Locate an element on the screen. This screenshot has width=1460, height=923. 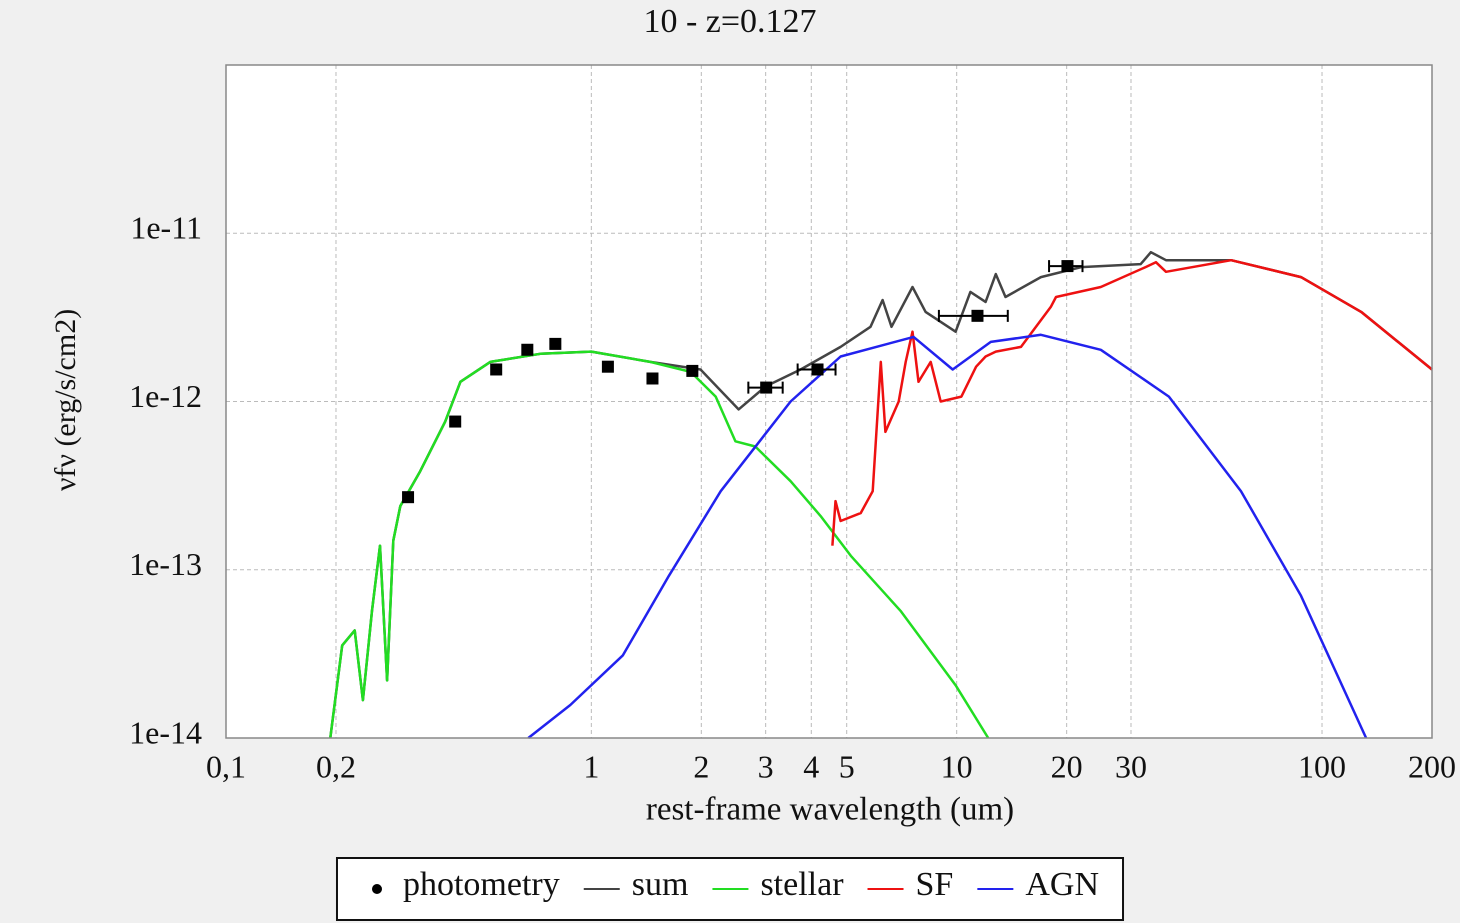
legend-symbol is located at coordinates (376, 889).